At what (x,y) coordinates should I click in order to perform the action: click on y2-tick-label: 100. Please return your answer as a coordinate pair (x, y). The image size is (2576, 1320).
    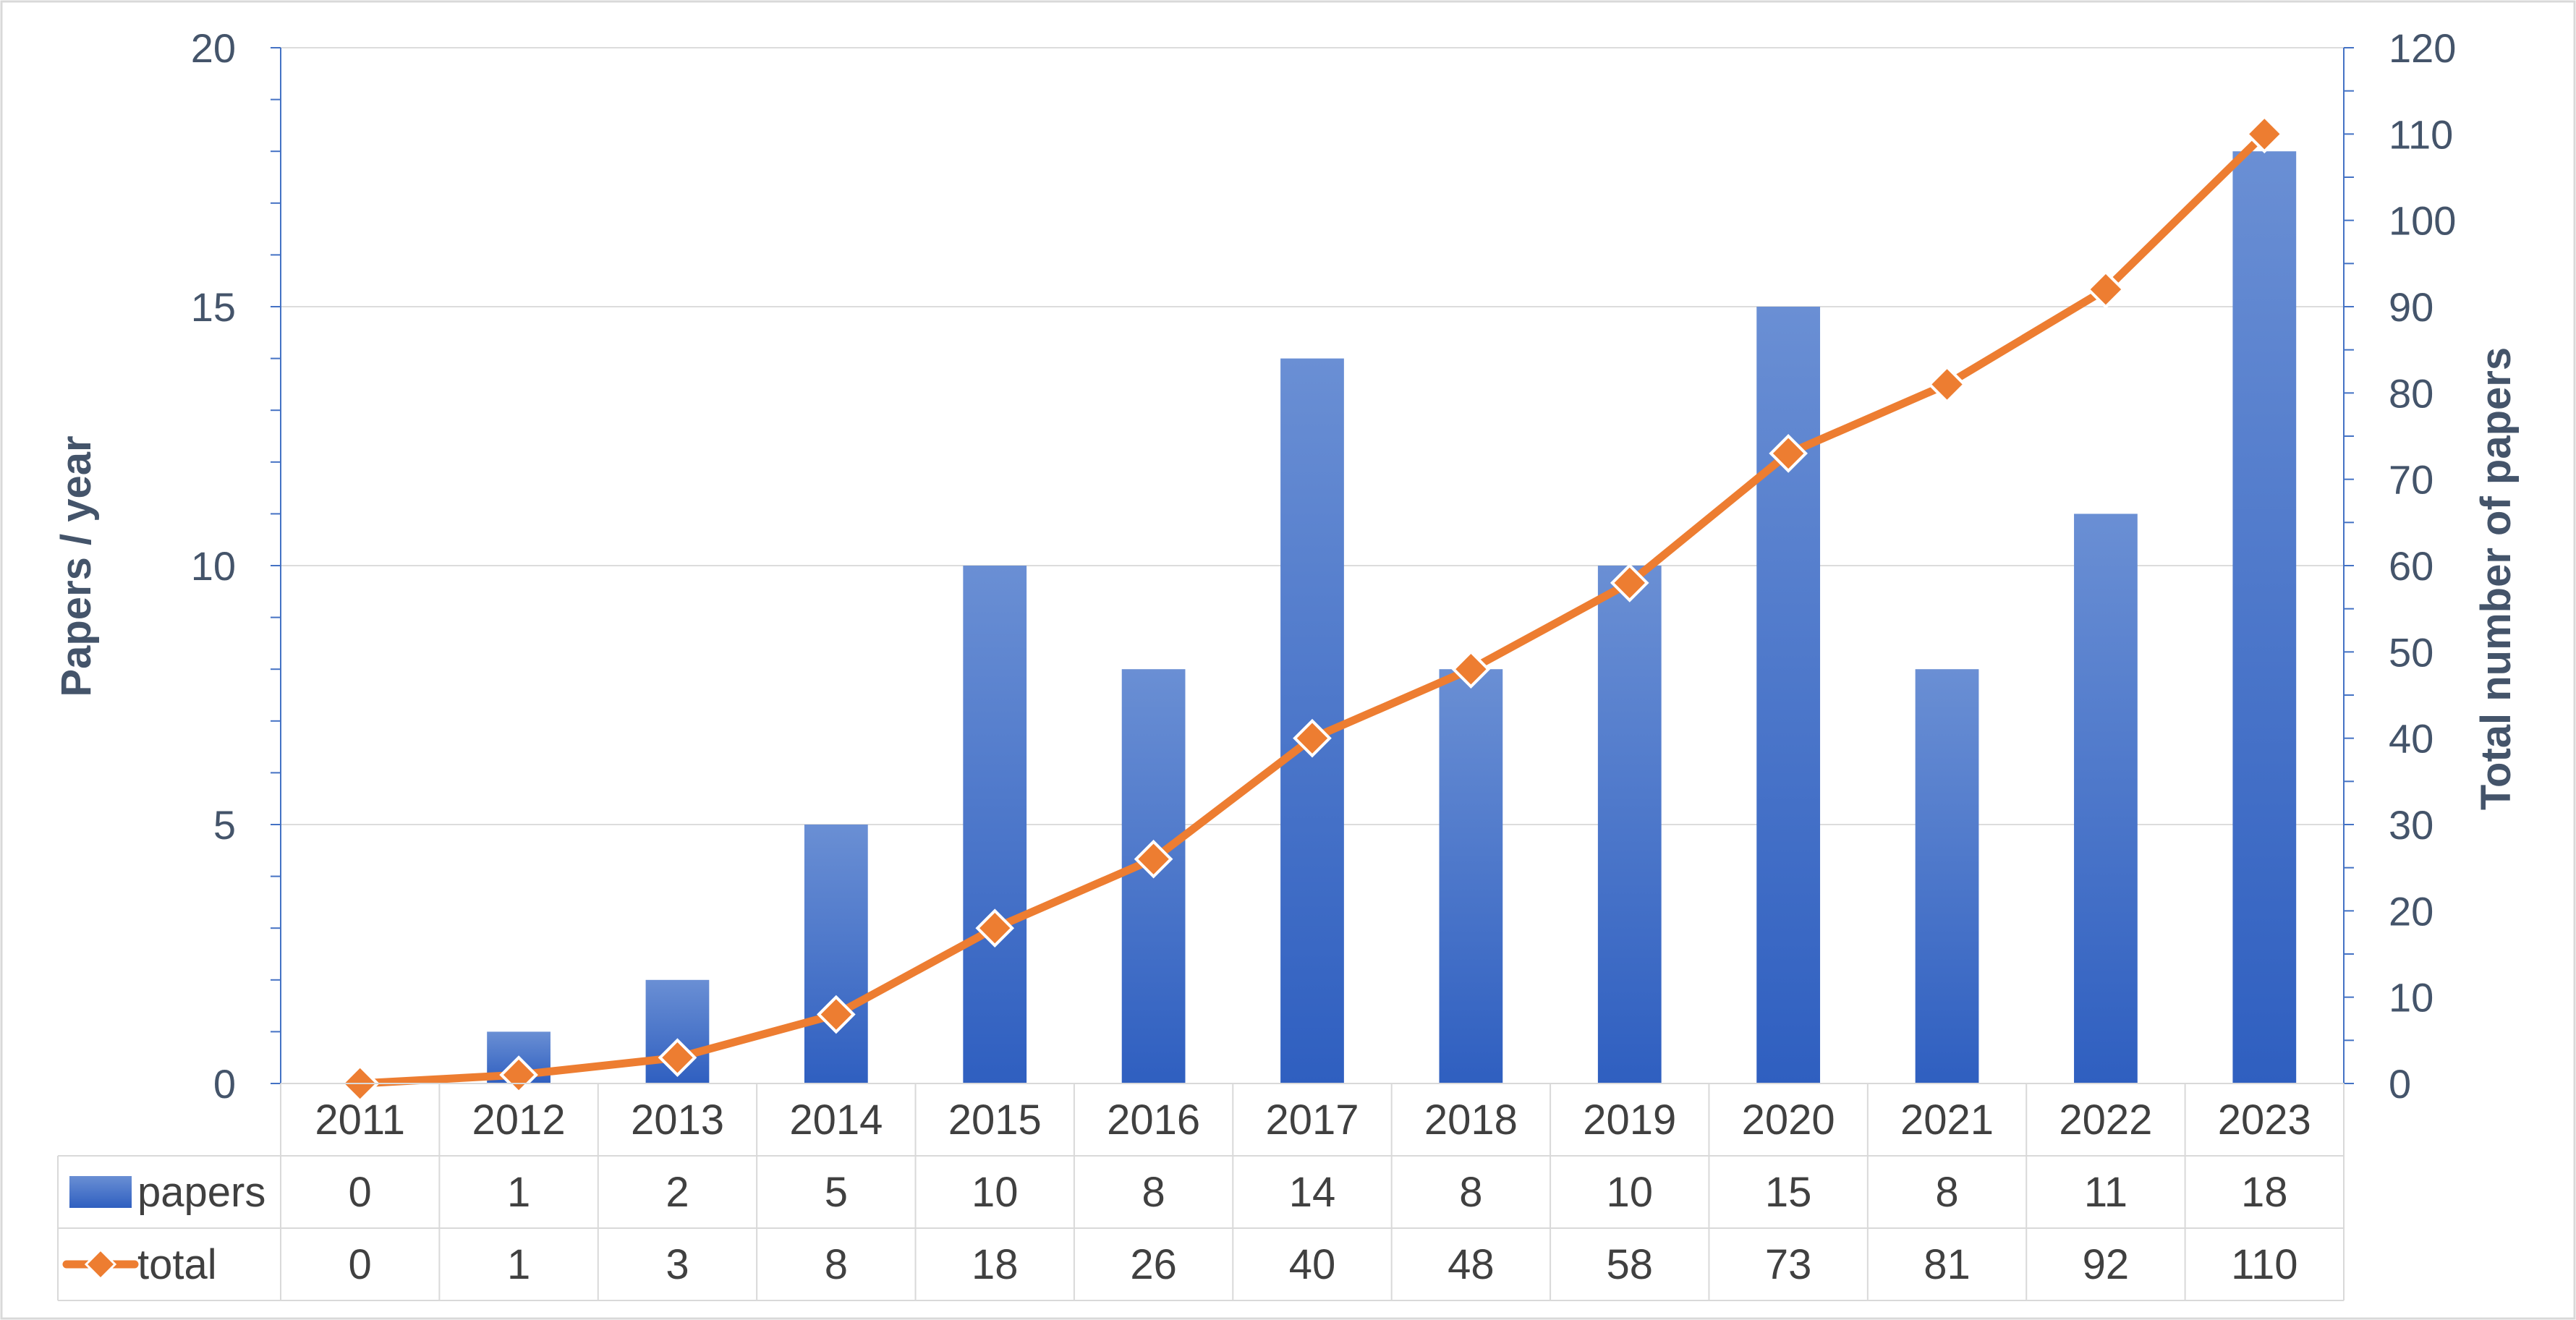
    Looking at the image, I should click on (2422, 221).